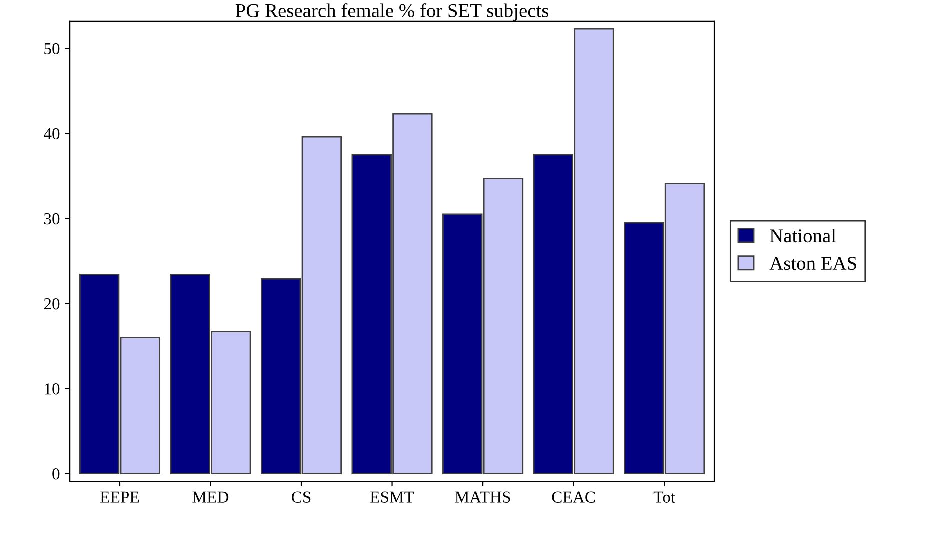 Image resolution: width=934 pixels, height=535 pixels. Describe the element at coordinates (813, 263) in the screenshot. I see `legend-label: Aston EAS` at that location.